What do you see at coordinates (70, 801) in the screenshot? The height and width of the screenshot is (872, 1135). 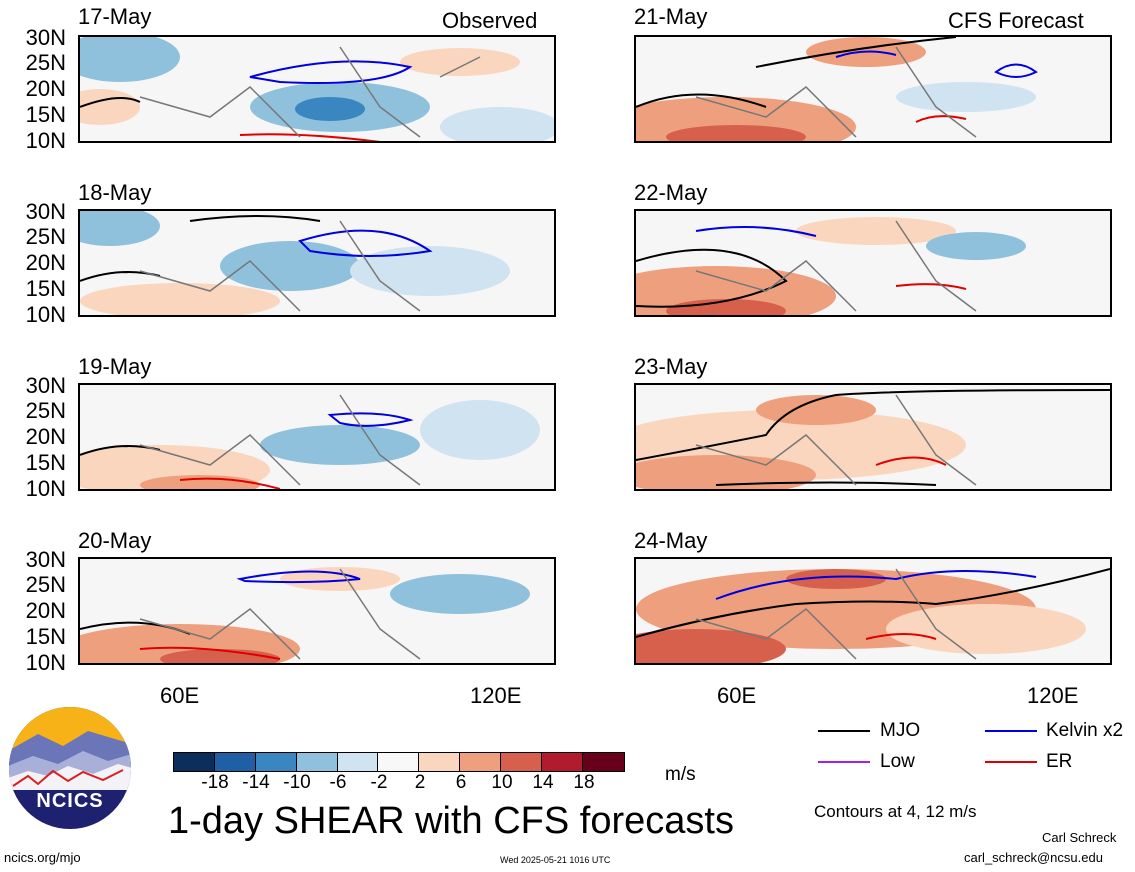 I see `logo-text: NCICS` at bounding box center [70, 801].